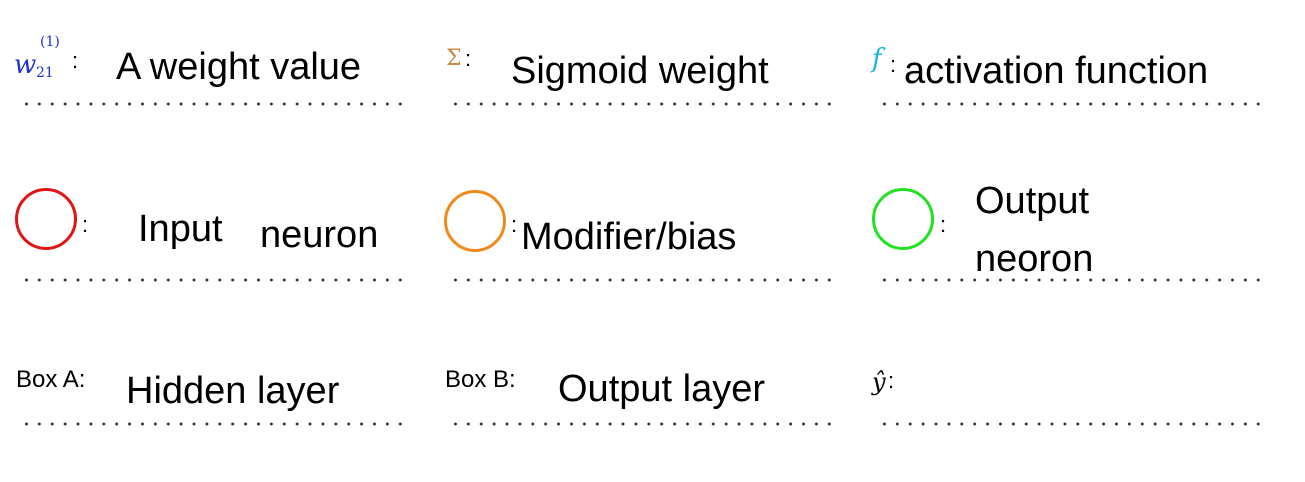  What do you see at coordinates (1056, 71) in the screenshot?
I see `f-answer: activation function` at bounding box center [1056, 71].